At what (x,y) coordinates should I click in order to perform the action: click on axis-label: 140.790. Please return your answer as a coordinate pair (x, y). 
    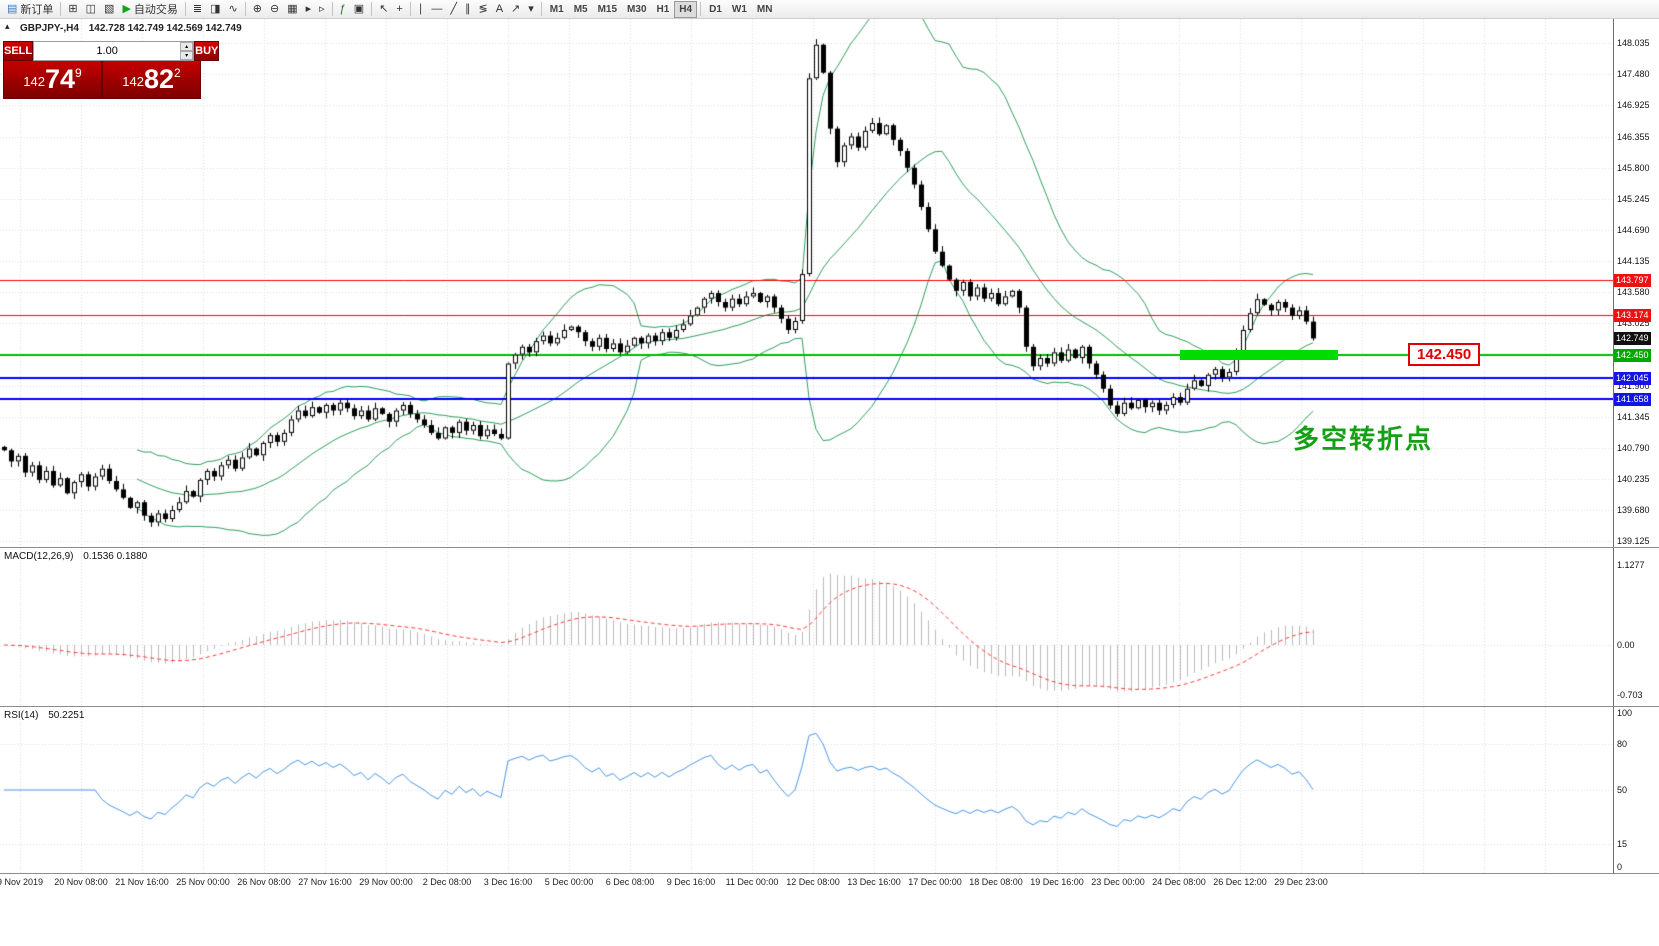
    Looking at the image, I should click on (1633, 448).